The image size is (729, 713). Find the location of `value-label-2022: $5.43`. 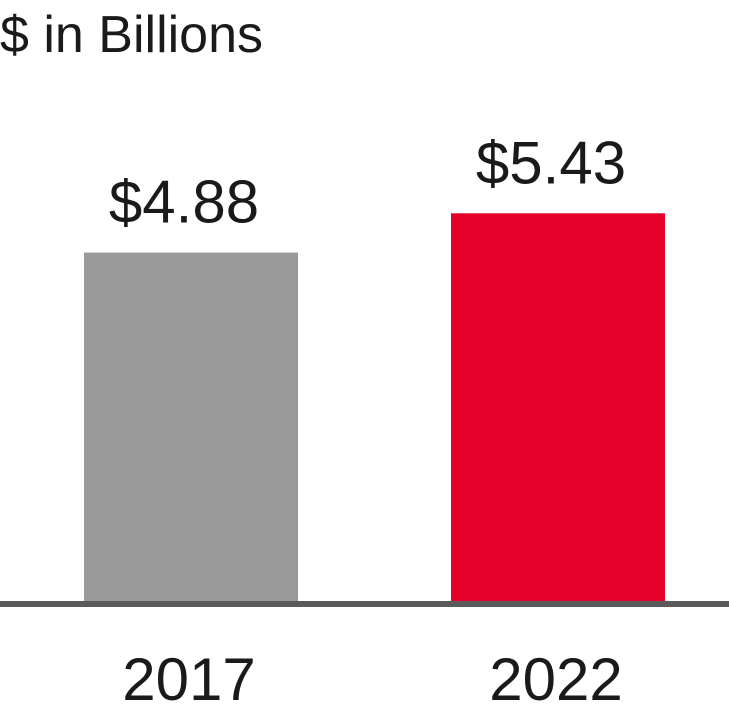

value-label-2022: $5.43 is located at coordinates (551, 162).